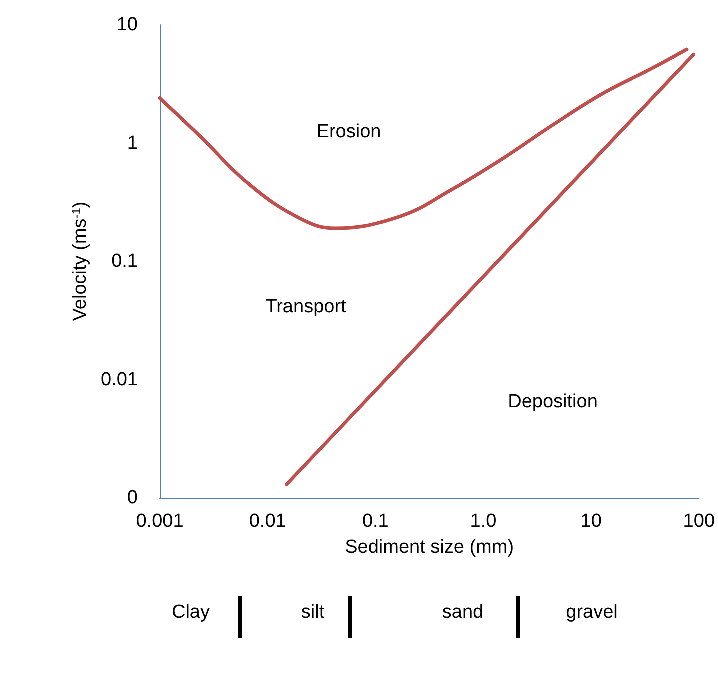  What do you see at coordinates (553, 402) in the screenshot?
I see `annotation: Deposition` at bounding box center [553, 402].